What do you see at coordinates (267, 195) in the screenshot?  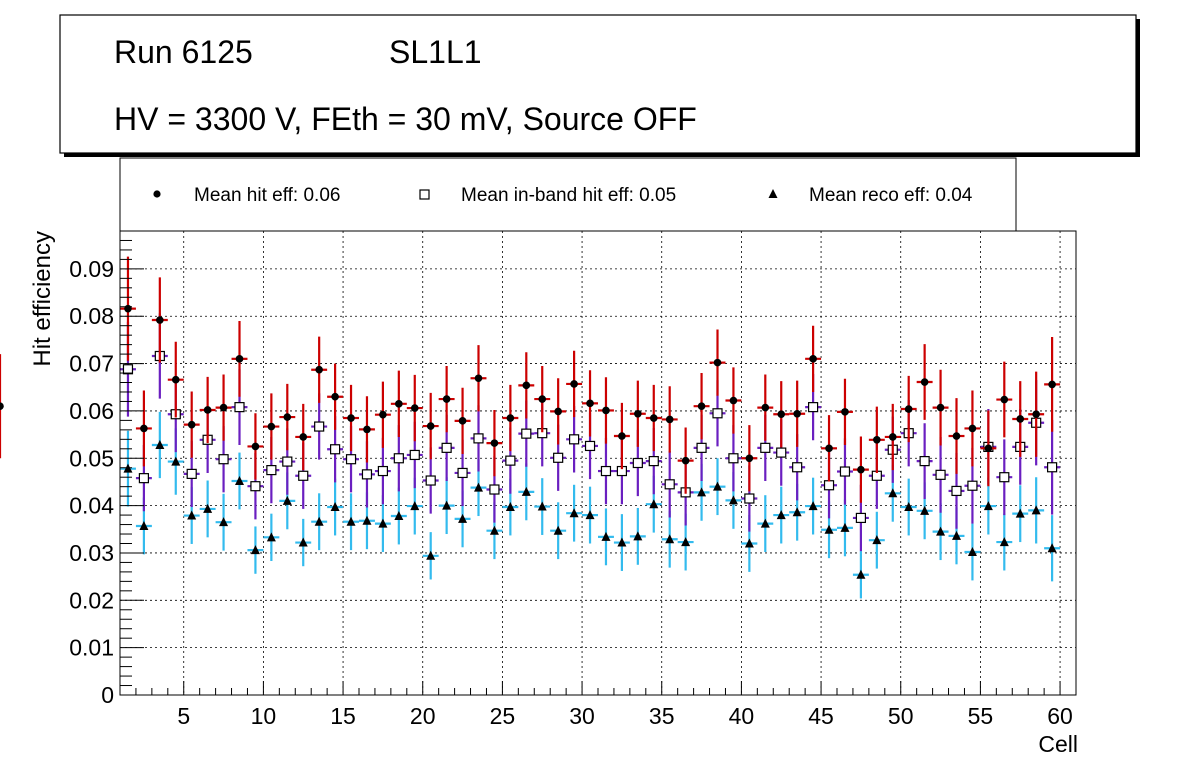 I see `legend-hit-label: Mean hit eff: 0.06` at bounding box center [267, 195].